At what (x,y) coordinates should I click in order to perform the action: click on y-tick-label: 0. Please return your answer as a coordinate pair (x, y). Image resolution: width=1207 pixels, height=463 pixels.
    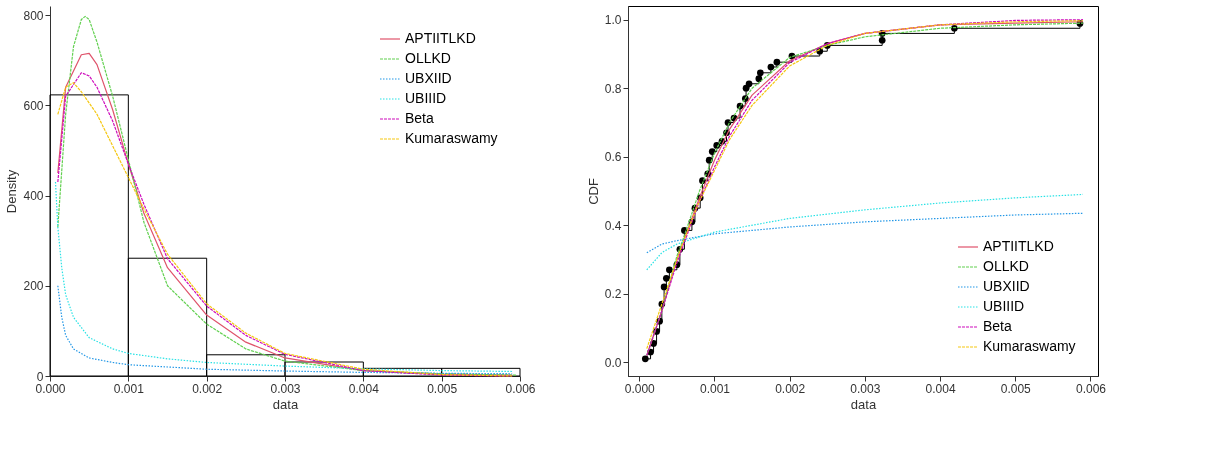
    Looking at the image, I should click on (40, 376).